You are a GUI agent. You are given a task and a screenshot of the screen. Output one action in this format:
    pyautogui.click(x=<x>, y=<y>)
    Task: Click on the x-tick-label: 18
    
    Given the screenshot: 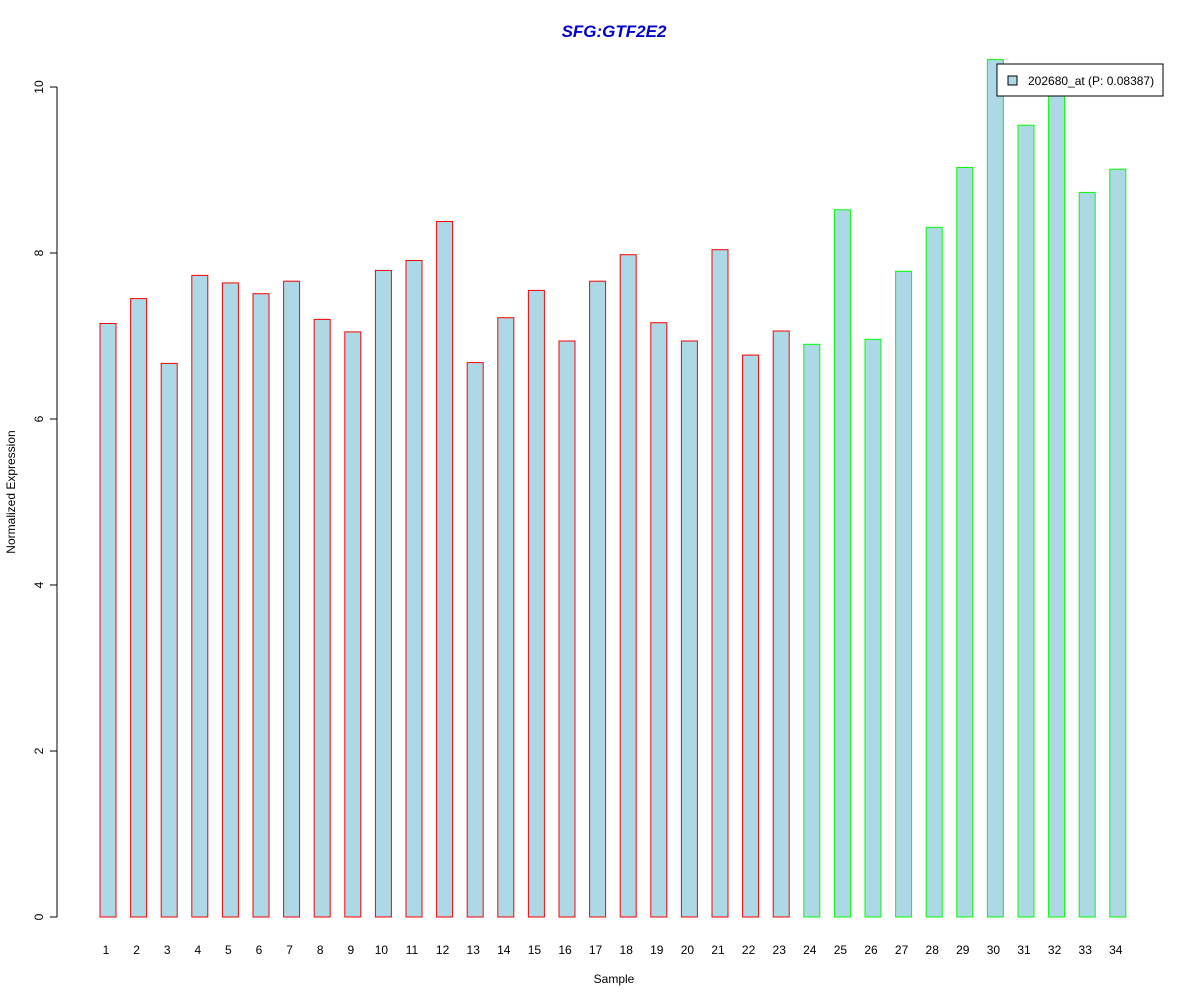 What is the action you would take?
    pyautogui.click(x=627, y=950)
    